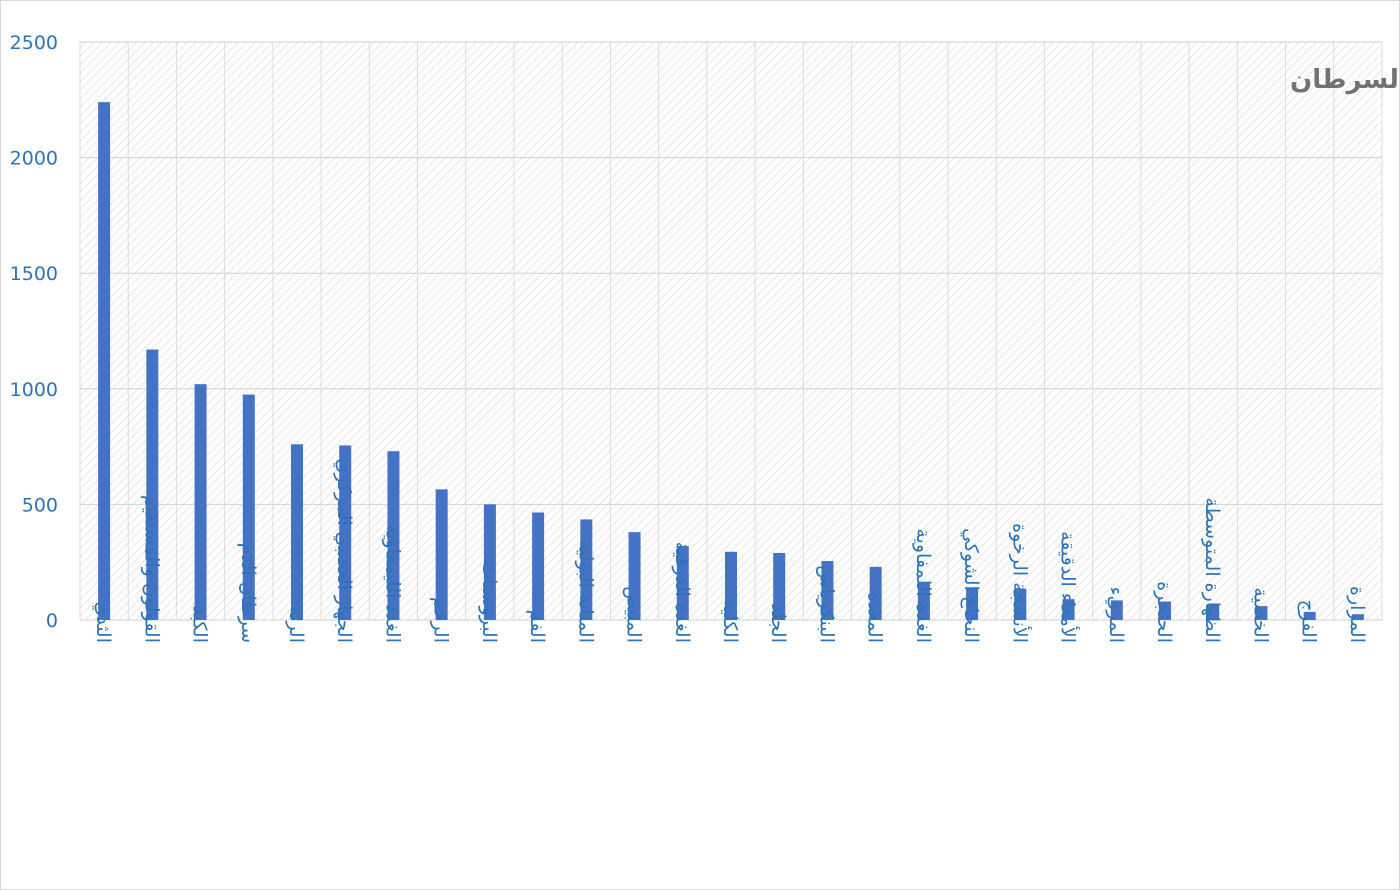 Image resolution: width=1400 pixels, height=890 pixels. Describe the element at coordinates (34, 332) in the screenshot. I see `y-axis-ticks: 0 500 1000 1500 2000 2500` at that location.